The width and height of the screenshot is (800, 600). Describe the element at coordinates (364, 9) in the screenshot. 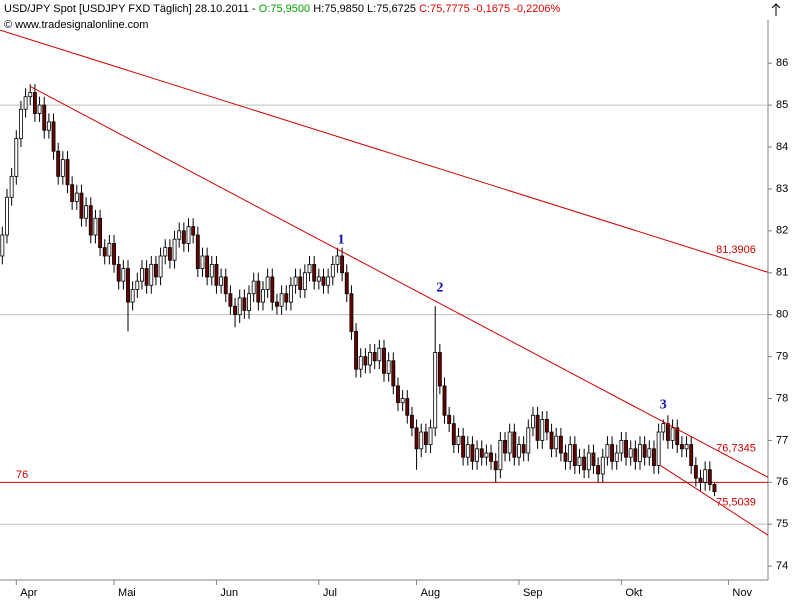

I see `high-low: H:75,9850 L:75,6725` at that location.